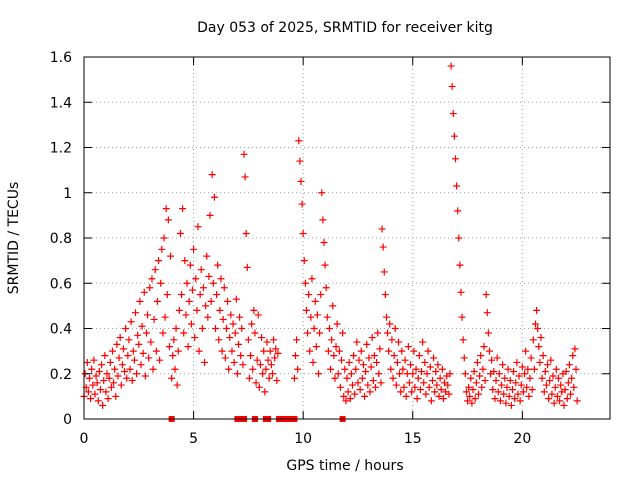 The height and width of the screenshot is (480, 640). I want to click on y-tick-label: 0.2, so click(61, 375).